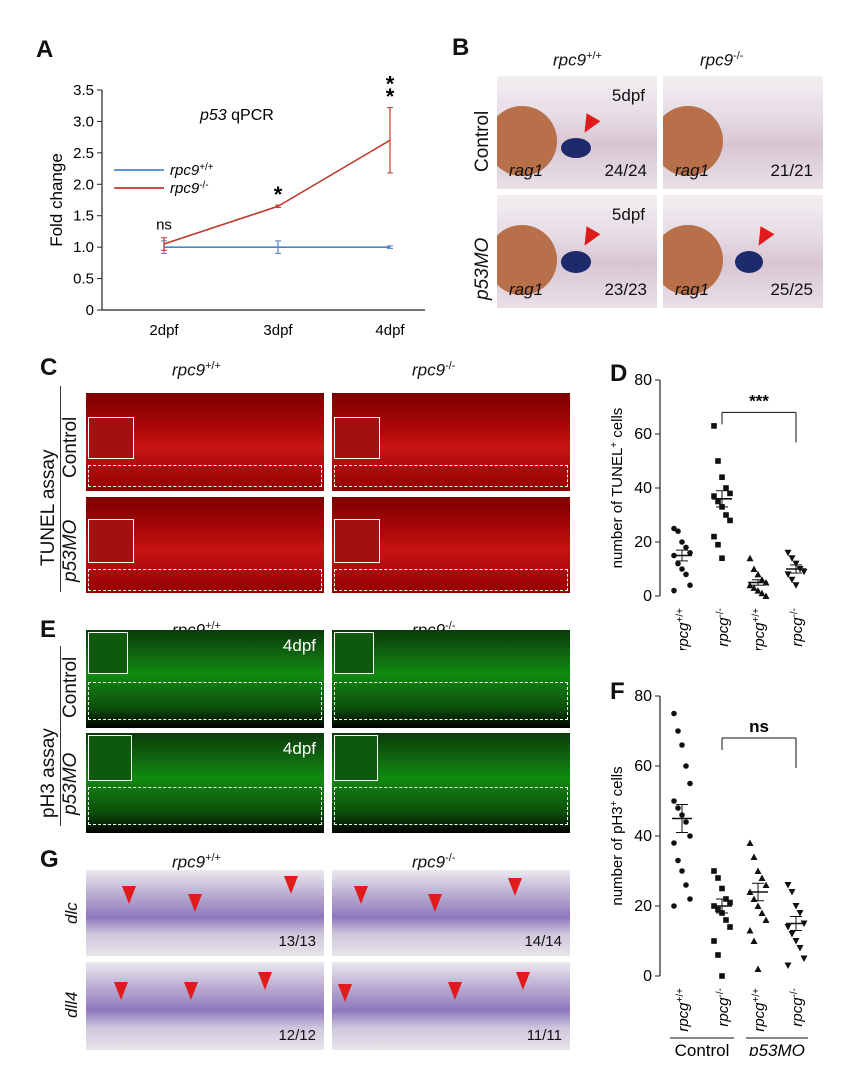  I want to click on assay-label-tunel: TUNEL assay, so click(48, 508).